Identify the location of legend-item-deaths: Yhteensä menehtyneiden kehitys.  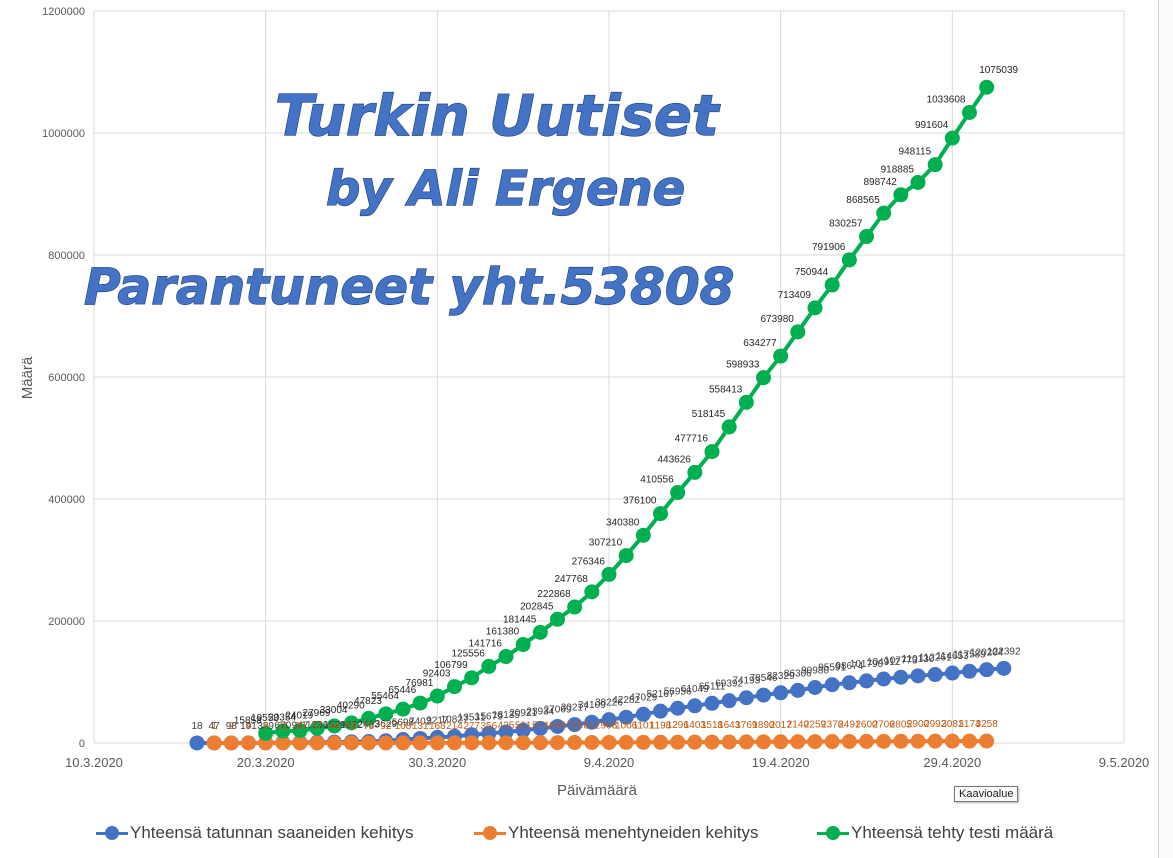
(616, 833).